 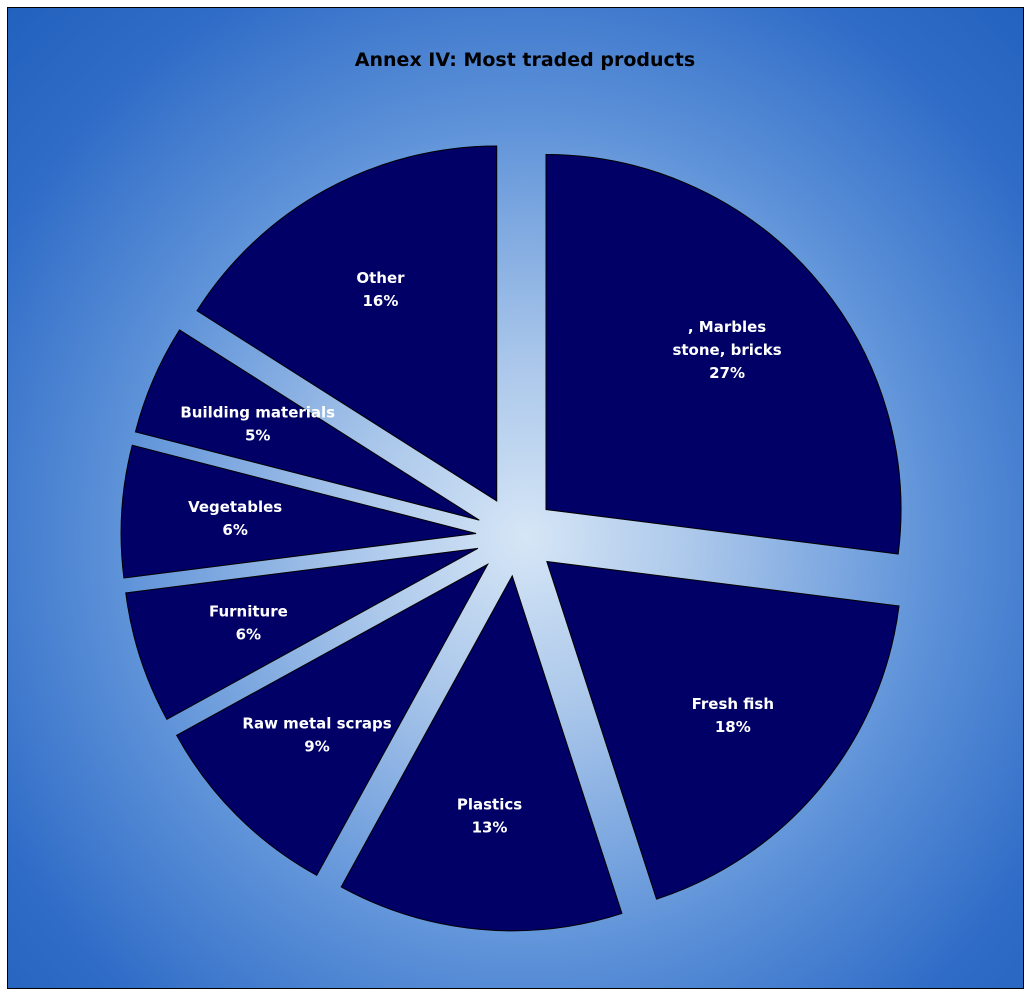 What do you see at coordinates (380, 289) in the screenshot?
I see `slice-label: Other 16%` at bounding box center [380, 289].